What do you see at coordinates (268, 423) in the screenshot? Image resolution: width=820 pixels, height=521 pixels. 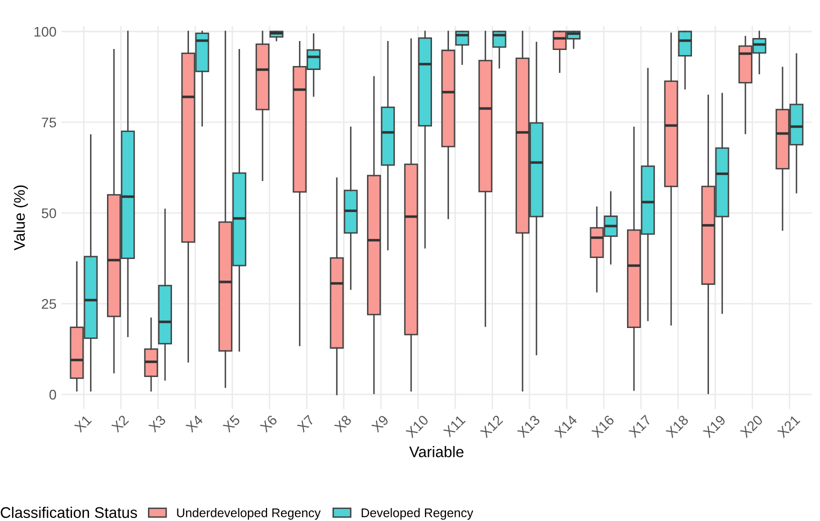 I see `x-tick-label: X6` at bounding box center [268, 423].